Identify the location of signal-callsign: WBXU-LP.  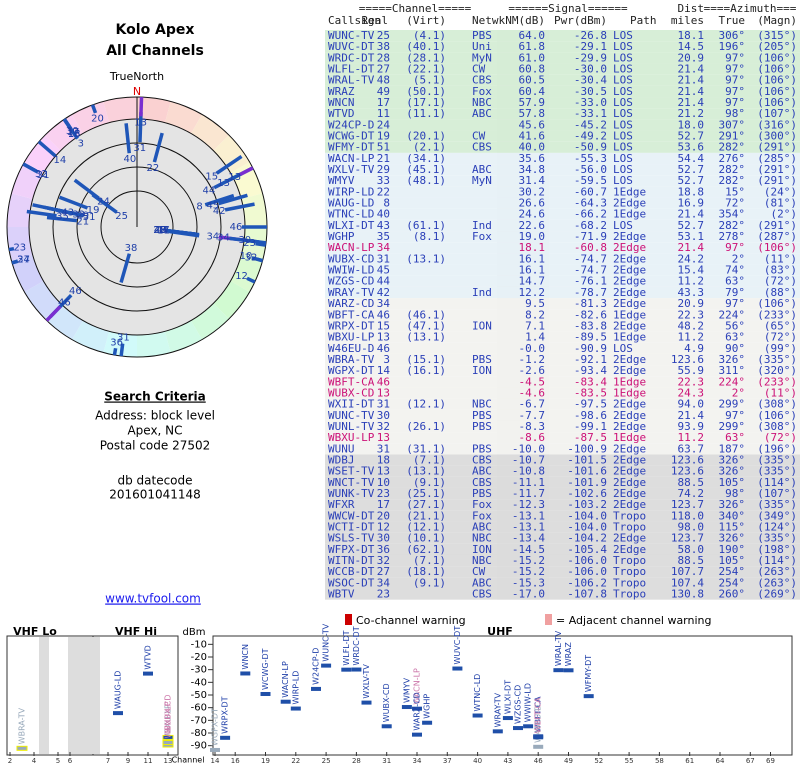
(168, 719).